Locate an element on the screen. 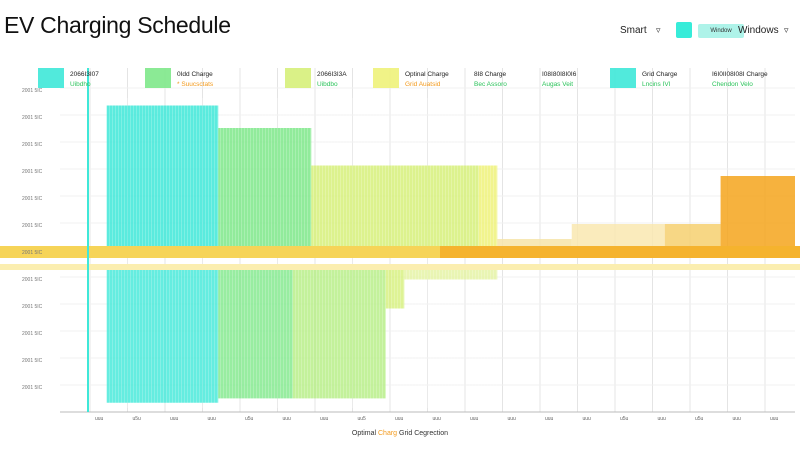 This screenshot has height=455, width=800. legend-label: 8I8 Charge is located at coordinates (490, 74).